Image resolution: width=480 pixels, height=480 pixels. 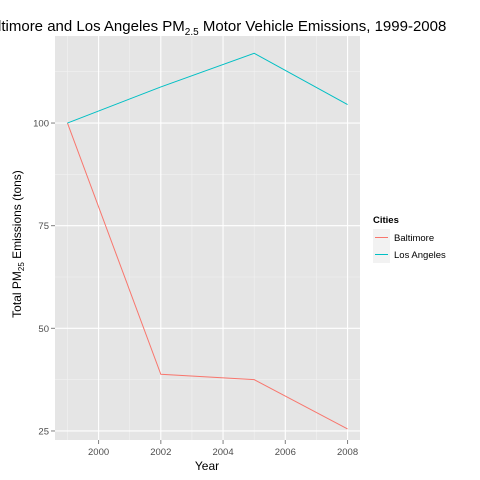 What do you see at coordinates (43, 329) in the screenshot?
I see `y-tick-label: 50` at bounding box center [43, 329].